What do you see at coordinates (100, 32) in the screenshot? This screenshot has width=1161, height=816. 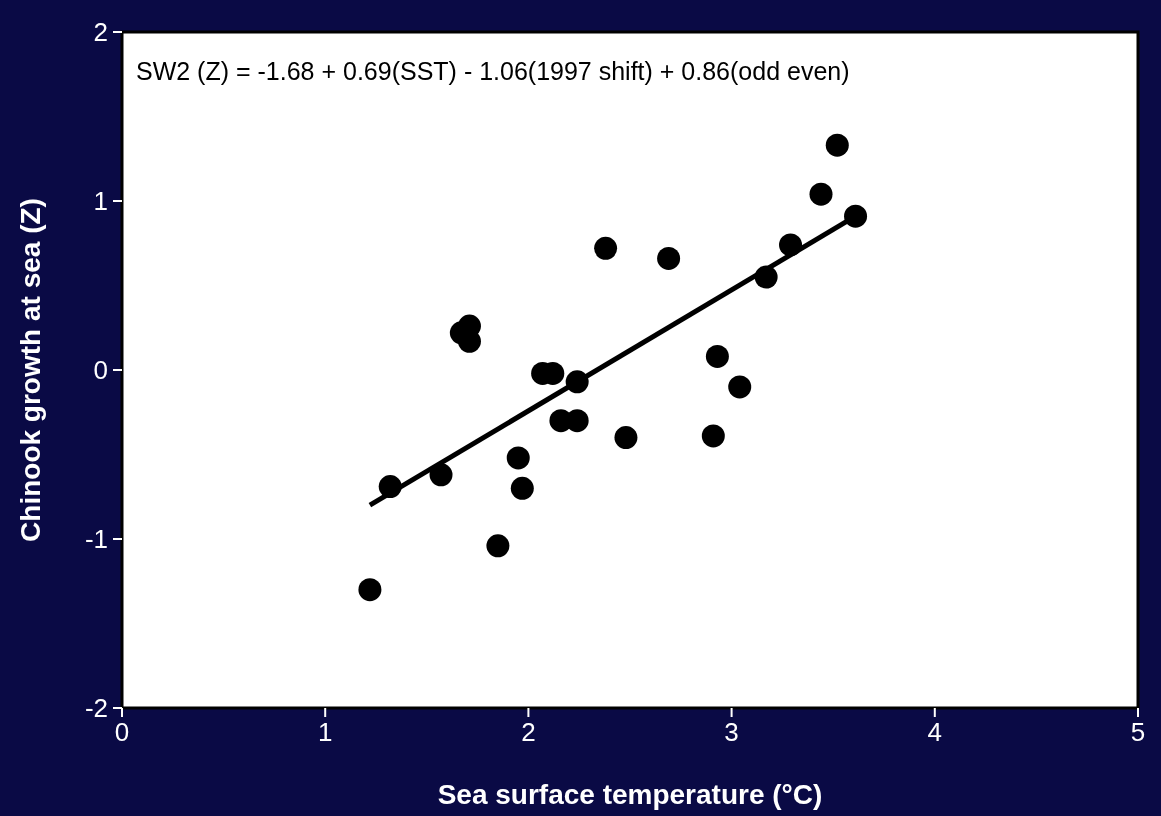 I see `y-tick-label: 2` at bounding box center [100, 32].